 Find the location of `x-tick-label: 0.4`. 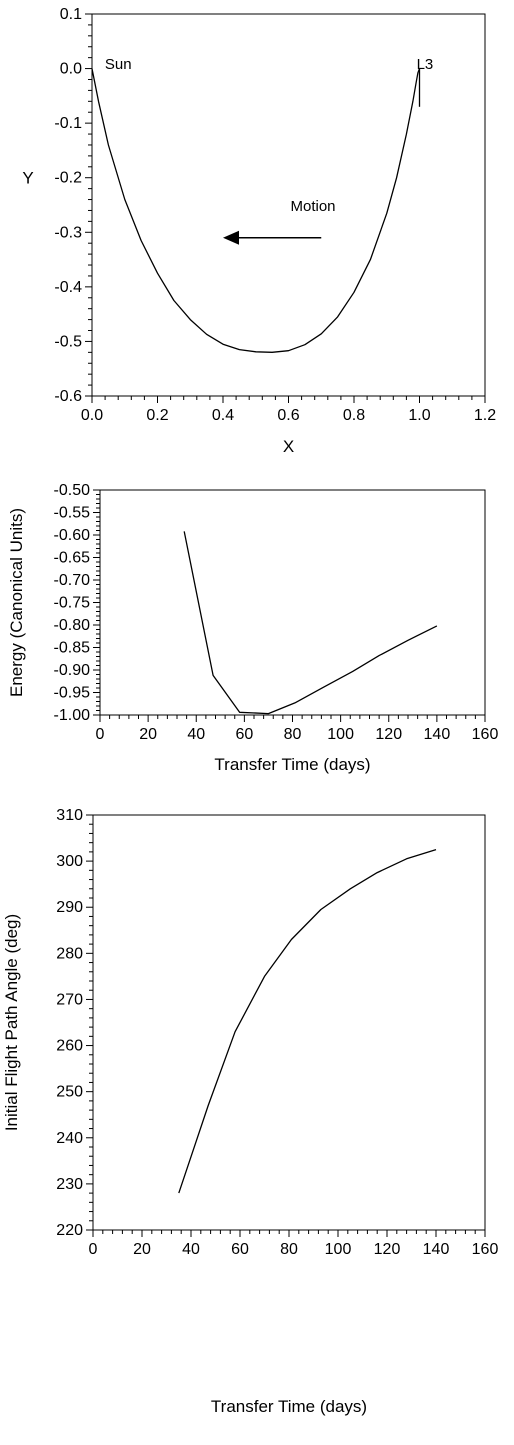

x-tick-label: 0.4 is located at coordinates (223, 415).